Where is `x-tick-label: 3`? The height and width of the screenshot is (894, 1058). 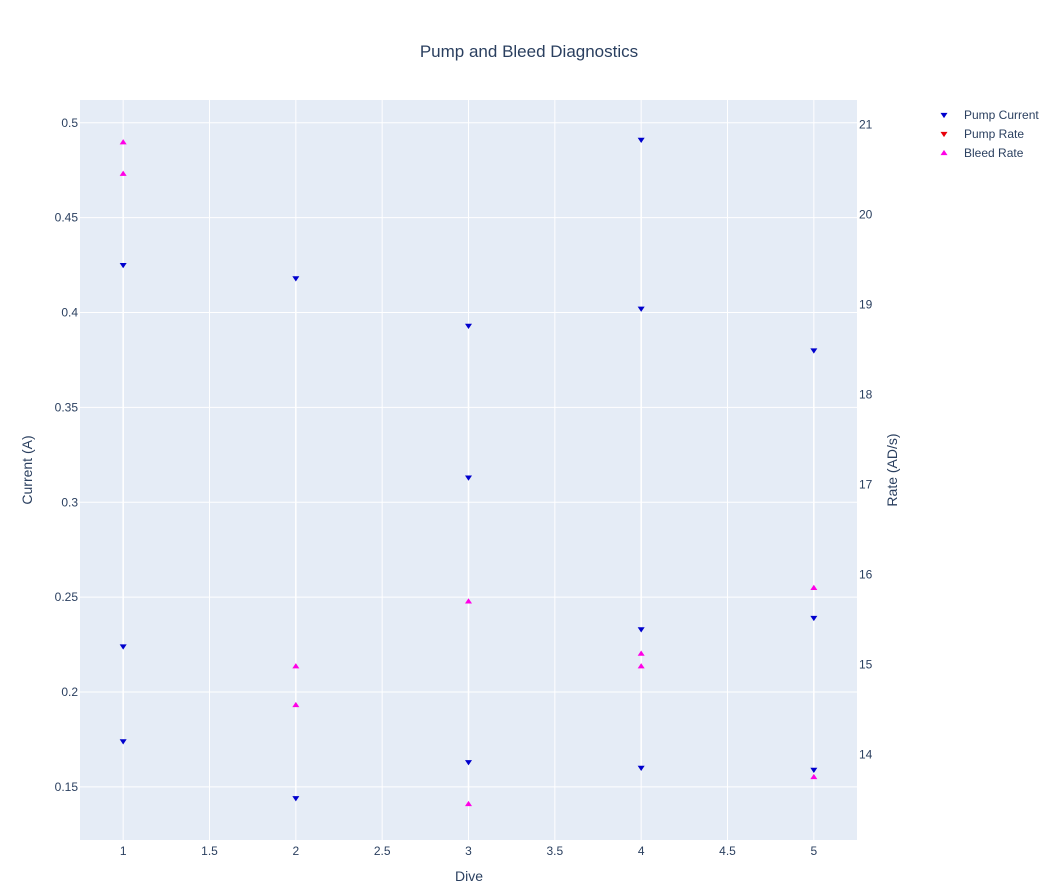
x-tick-label: 3 is located at coordinates (468, 851).